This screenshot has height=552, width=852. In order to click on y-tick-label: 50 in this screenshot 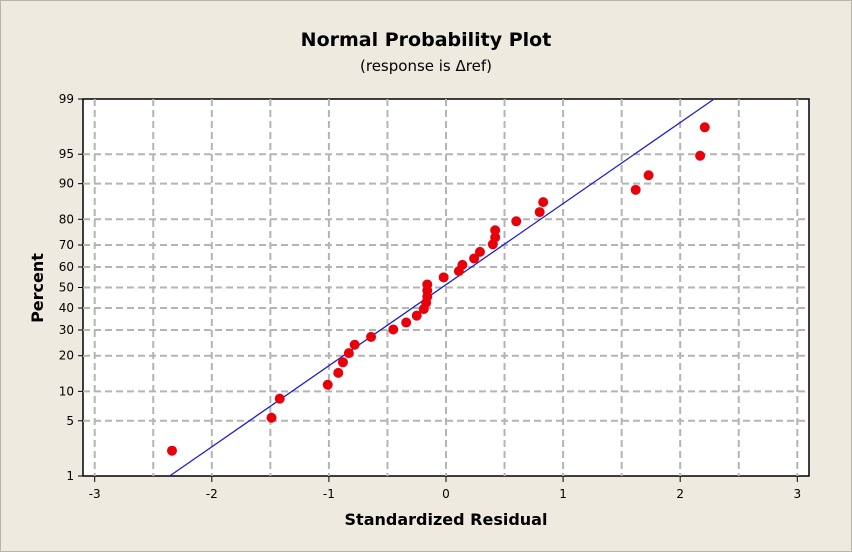, I will do `click(66, 288)`.